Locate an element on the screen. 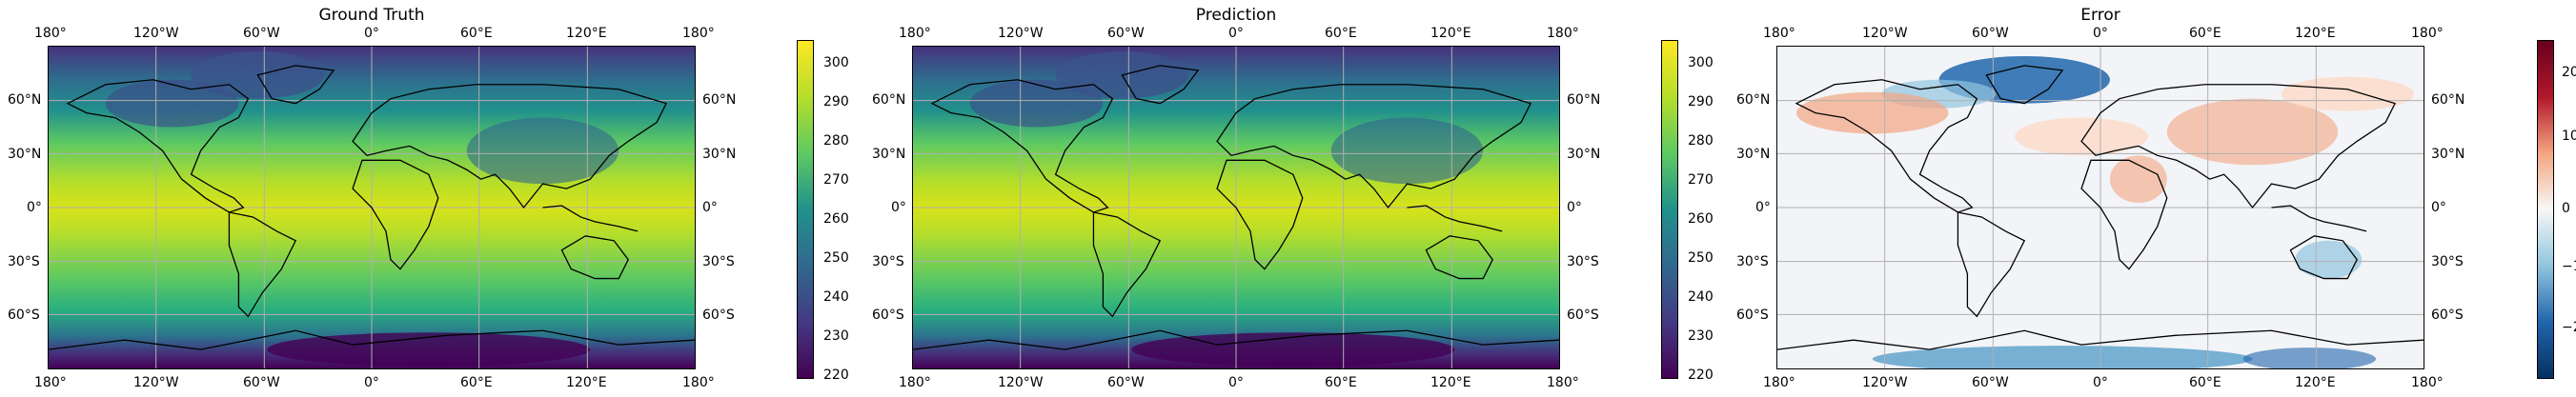  colorbar-ground-truth is located at coordinates (805, 209).